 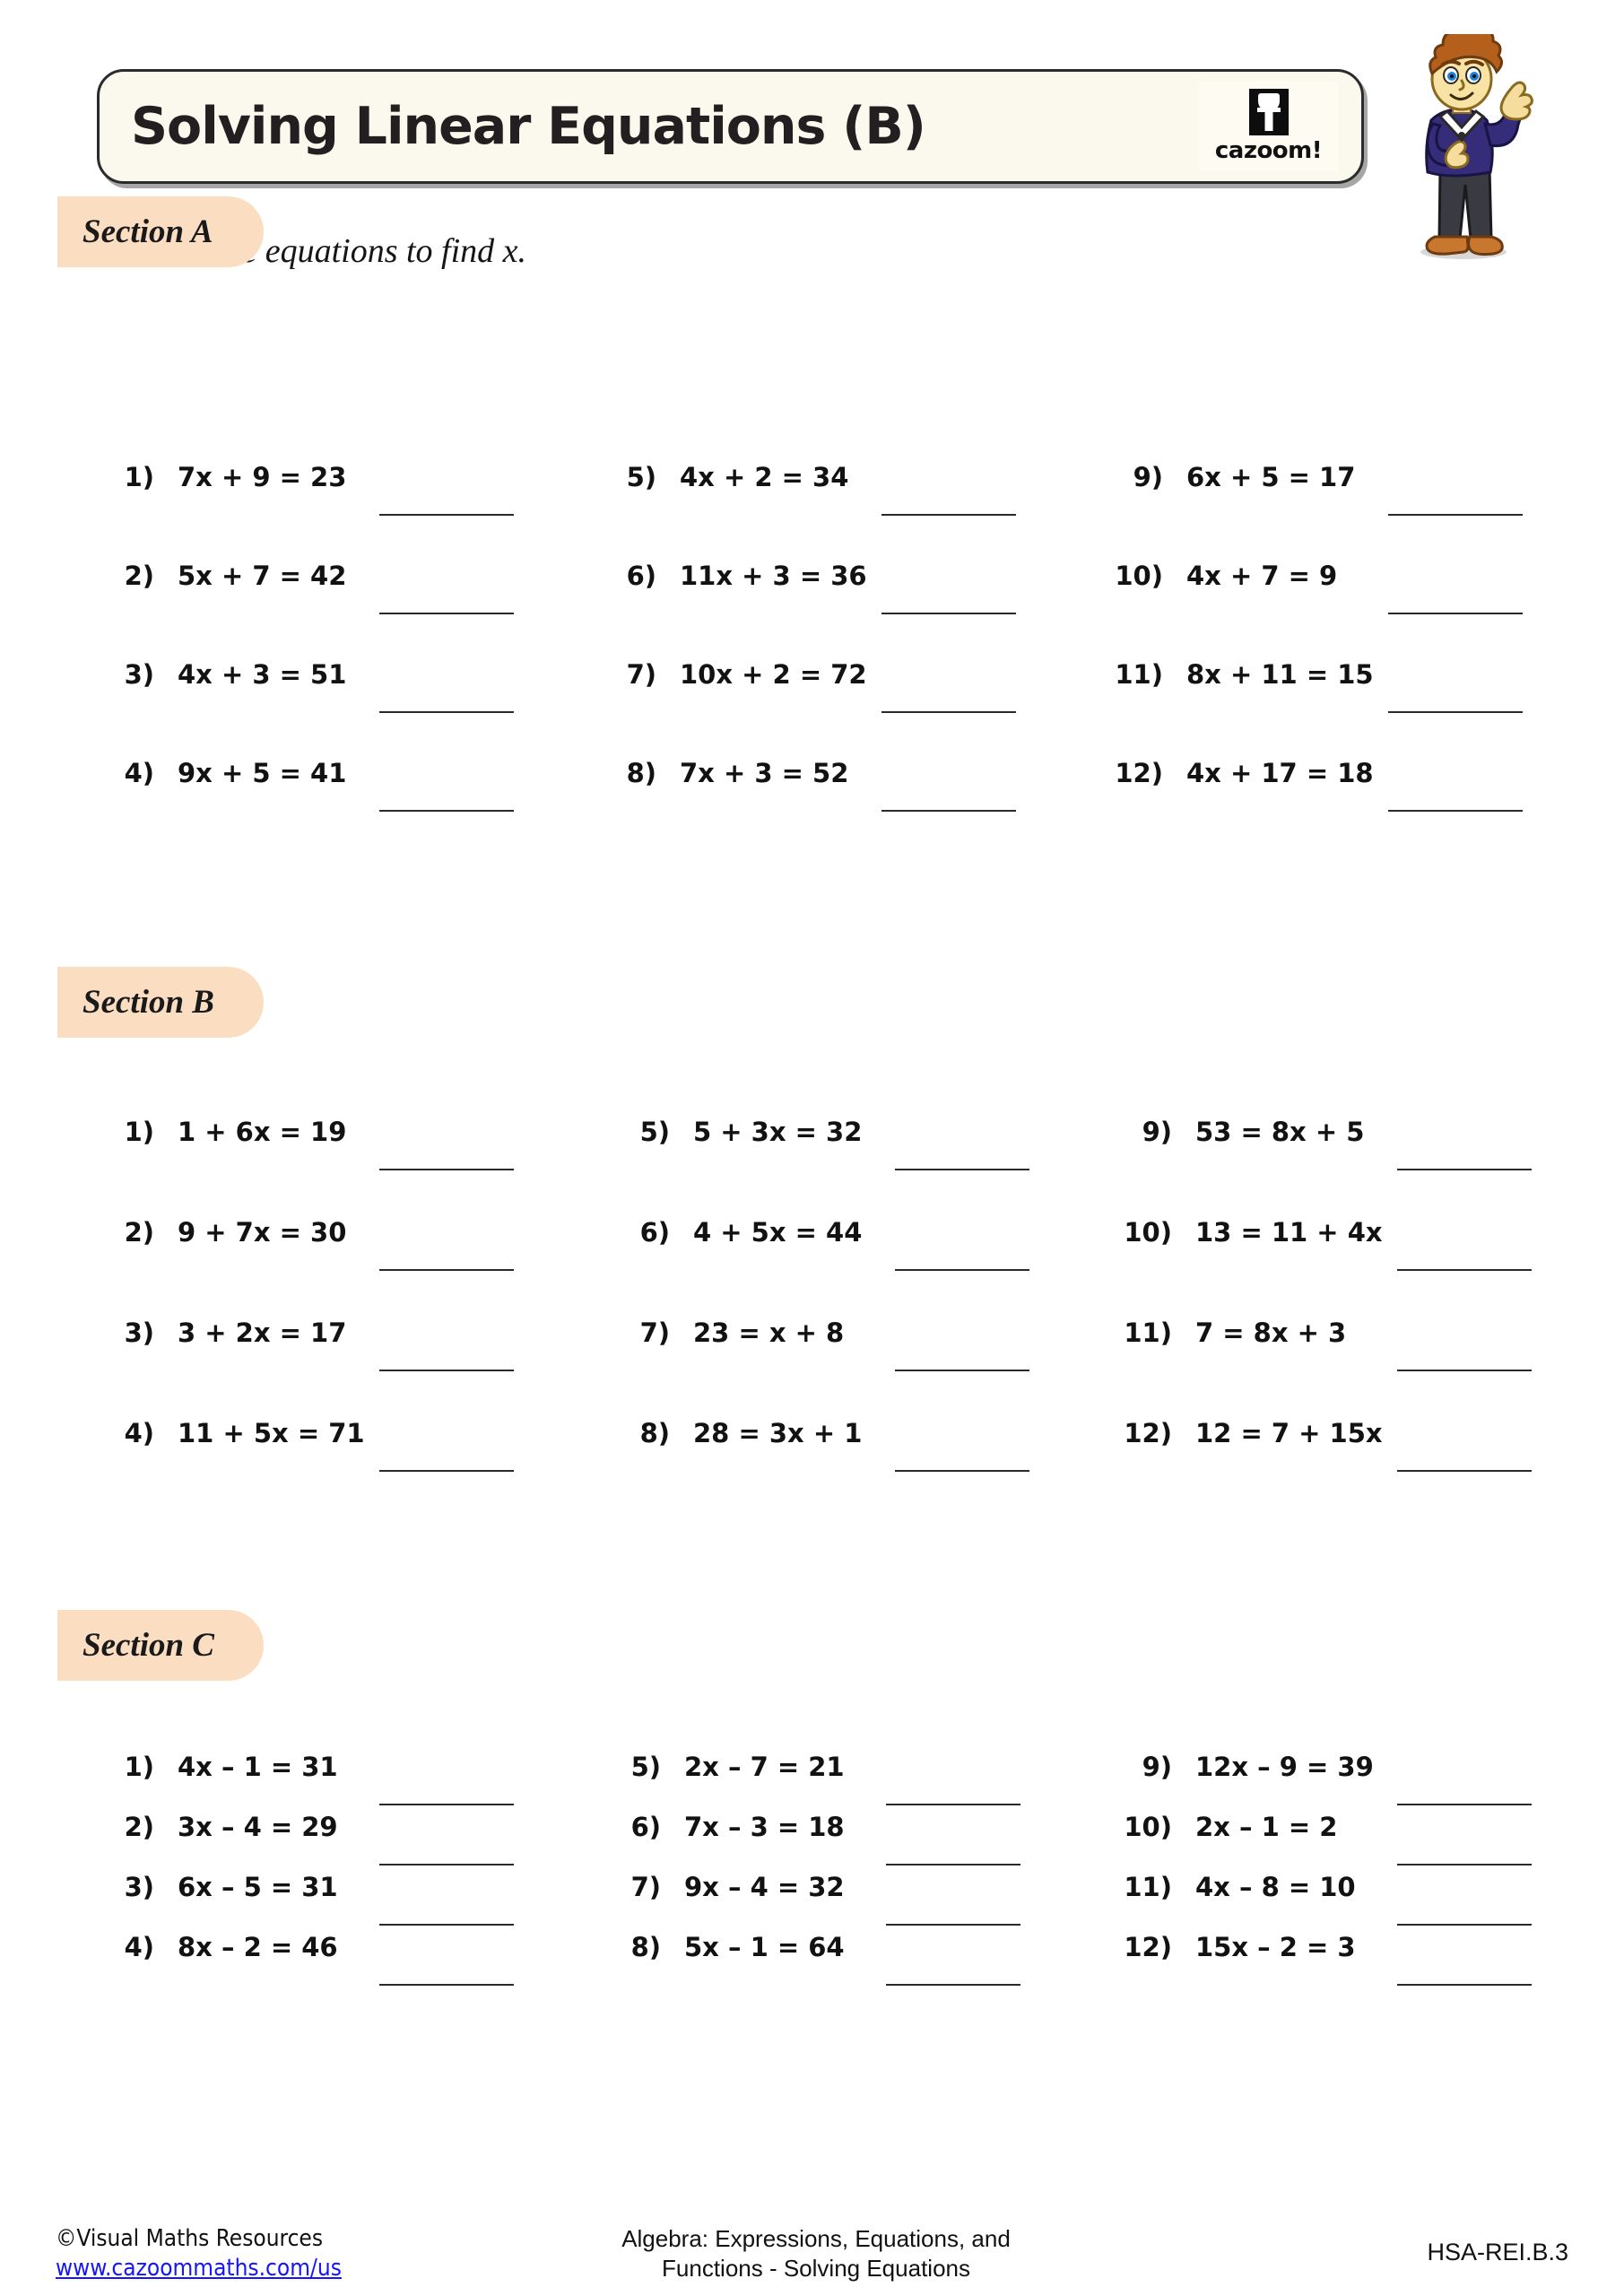 What do you see at coordinates (148, 1645) in the screenshot?
I see `section-c-label: Section C` at bounding box center [148, 1645].